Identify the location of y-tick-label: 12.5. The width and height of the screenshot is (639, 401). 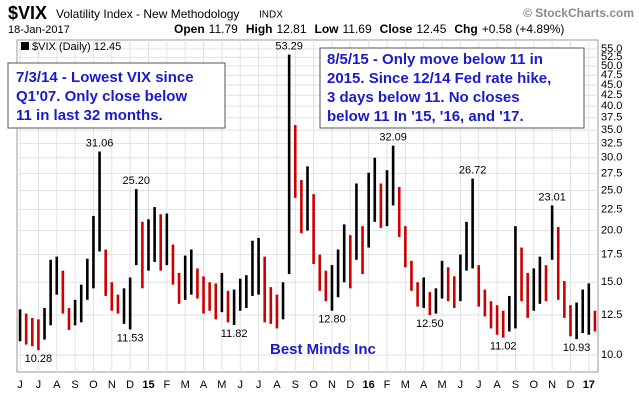
(611, 315).